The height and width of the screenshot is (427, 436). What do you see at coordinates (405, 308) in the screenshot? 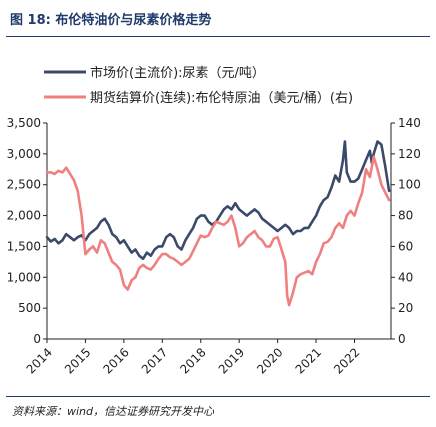
I see `y-right-tick-label: 20` at bounding box center [405, 308].